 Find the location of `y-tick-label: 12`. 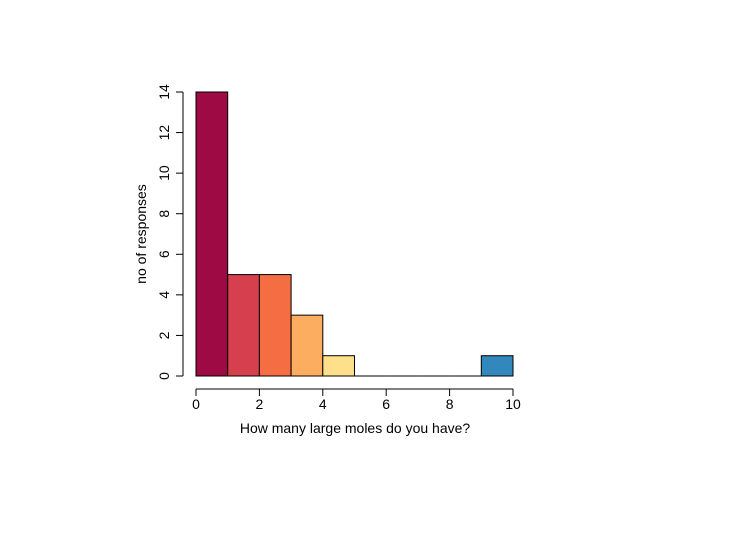

y-tick-label: 12 is located at coordinates (164, 133).